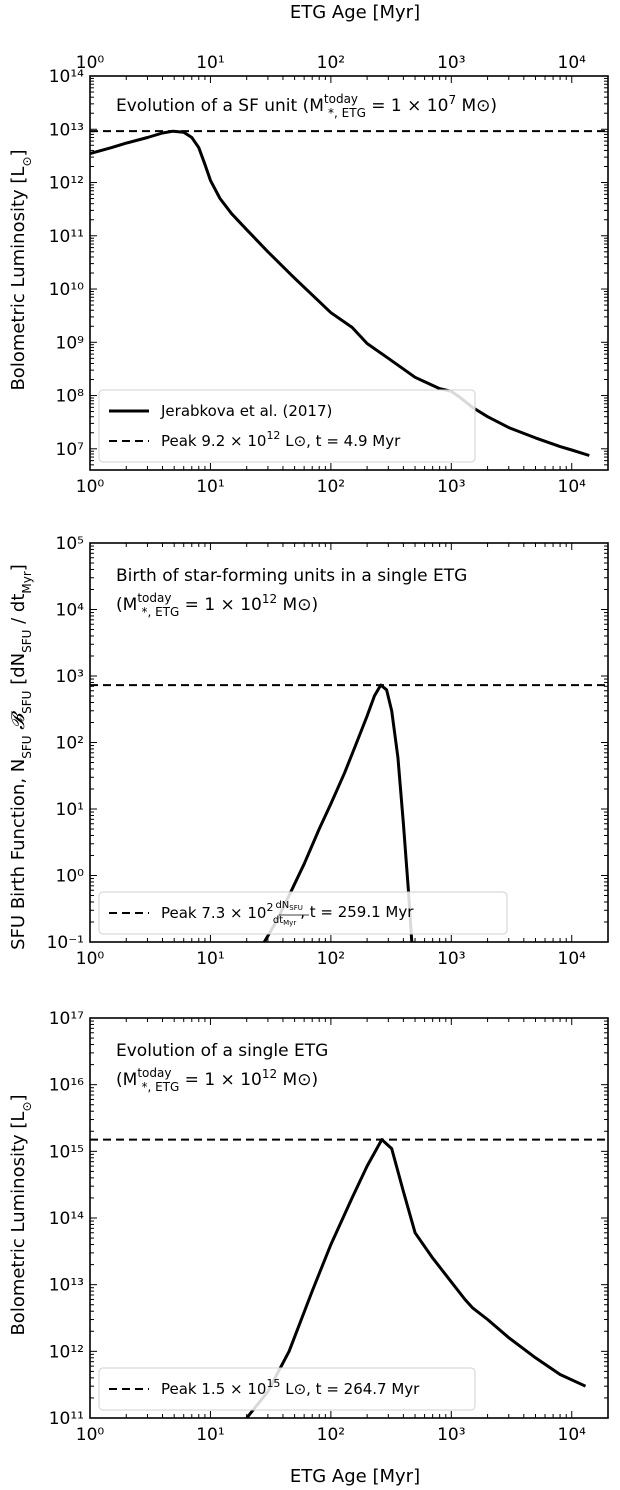 This screenshot has width=620, height=1490. Describe the element at coordinates (18, 567) in the screenshot. I see `ylabel-mid-part5: ]` at that location.